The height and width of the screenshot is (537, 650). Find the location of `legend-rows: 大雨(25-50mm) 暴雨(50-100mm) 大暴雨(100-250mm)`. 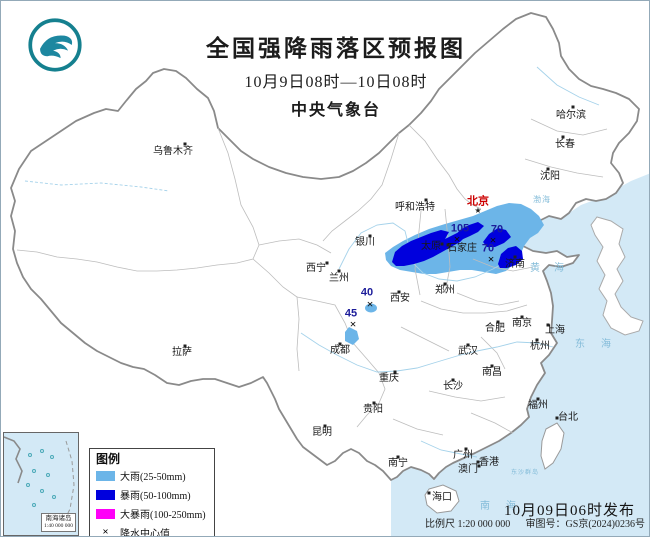

legend-rows: 大雨(25-50mm) 暴雨(50-100mm) 大暴雨(100-250mm) is located at coordinates (152, 494).